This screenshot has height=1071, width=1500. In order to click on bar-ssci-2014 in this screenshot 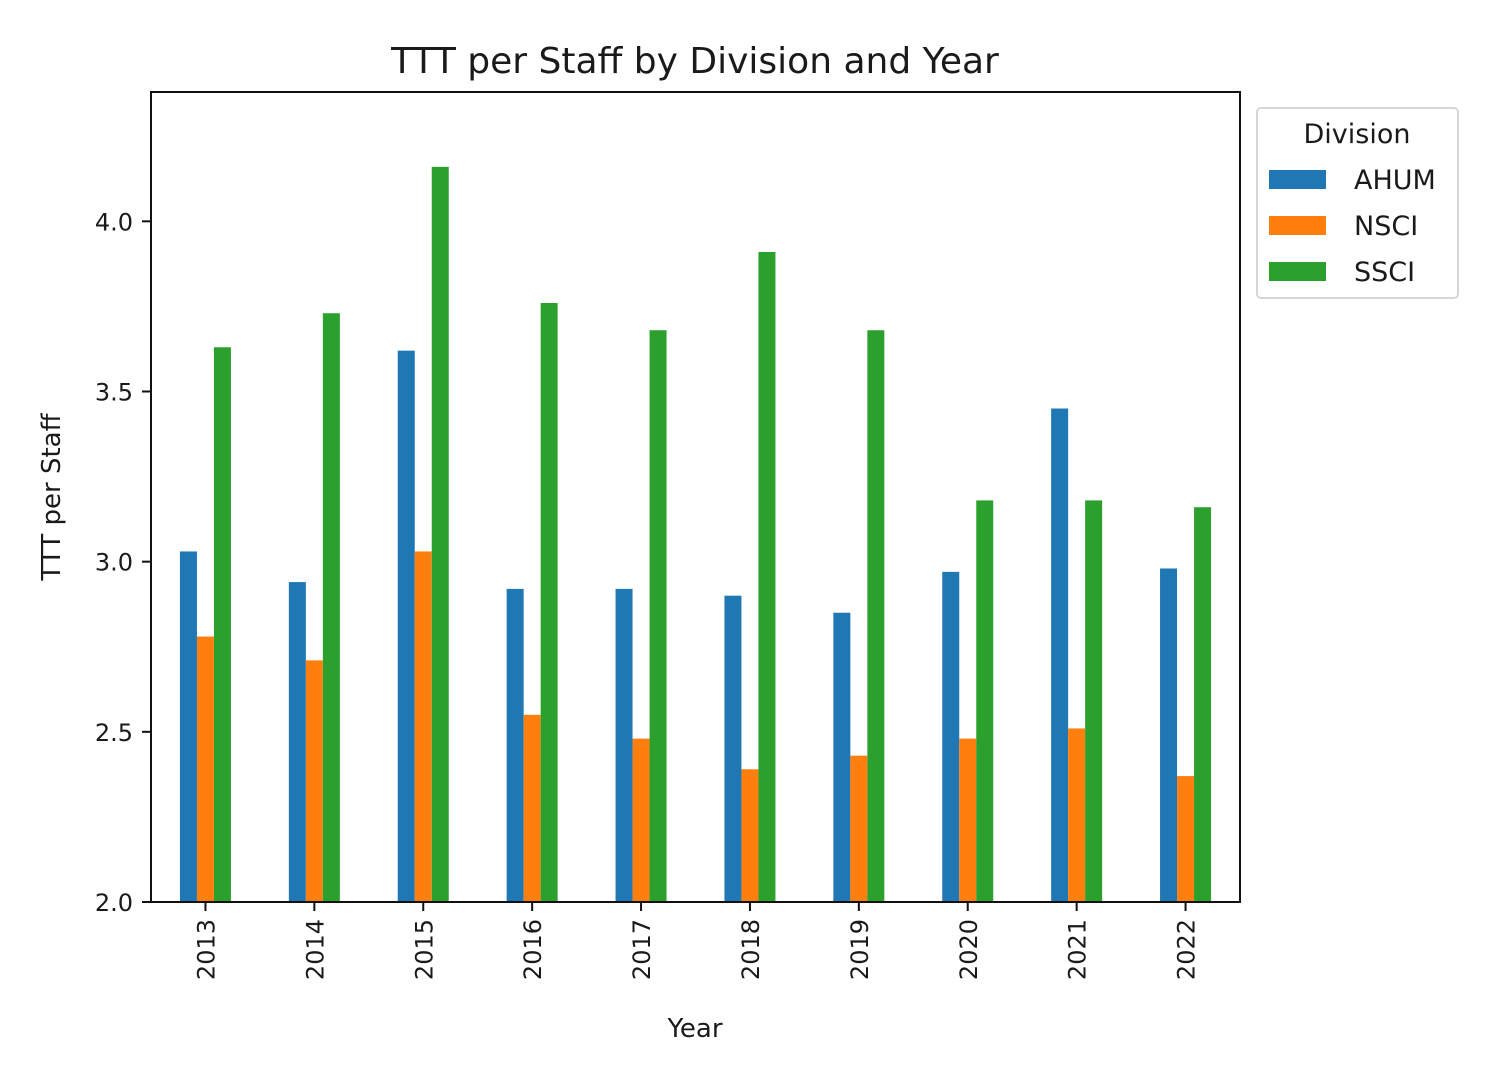, I will do `click(331, 608)`.